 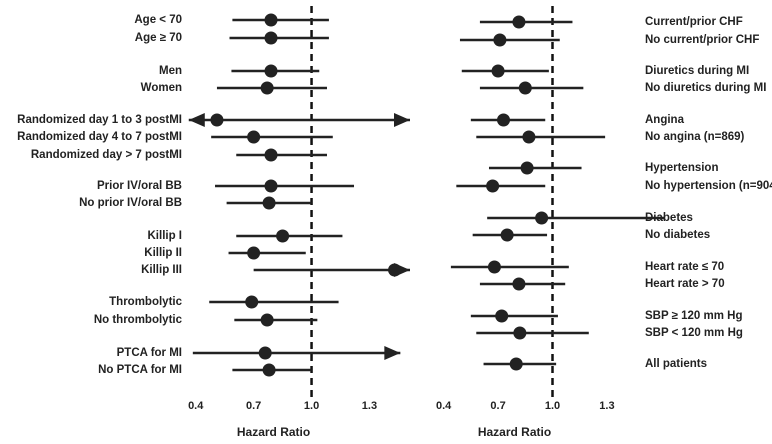 I want to click on arrowhead-left, so click(x=196, y=120).